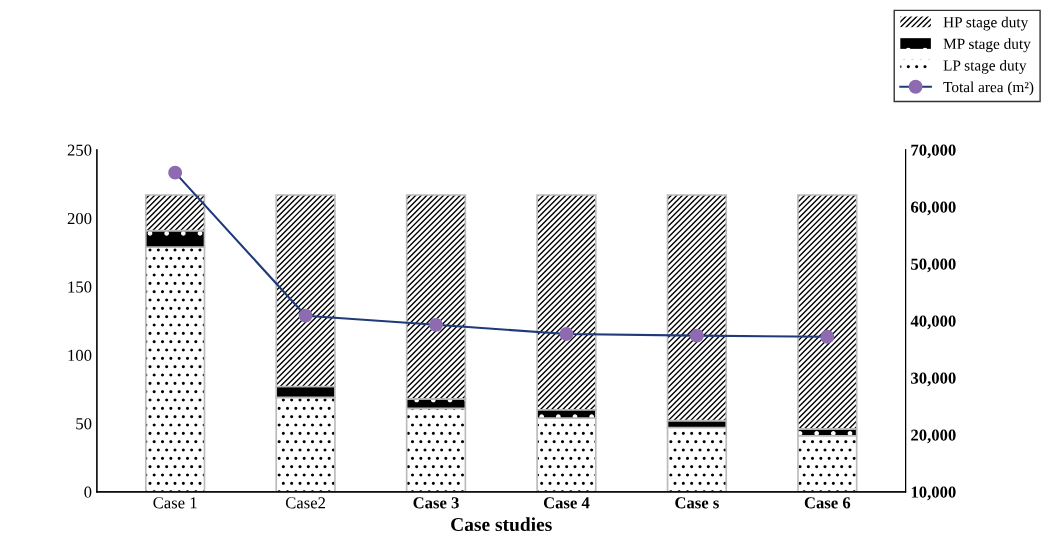 The height and width of the screenshot is (557, 1053). What do you see at coordinates (933, 379) in the screenshot?
I see `y2-tick-label: 30,000` at bounding box center [933, 379].